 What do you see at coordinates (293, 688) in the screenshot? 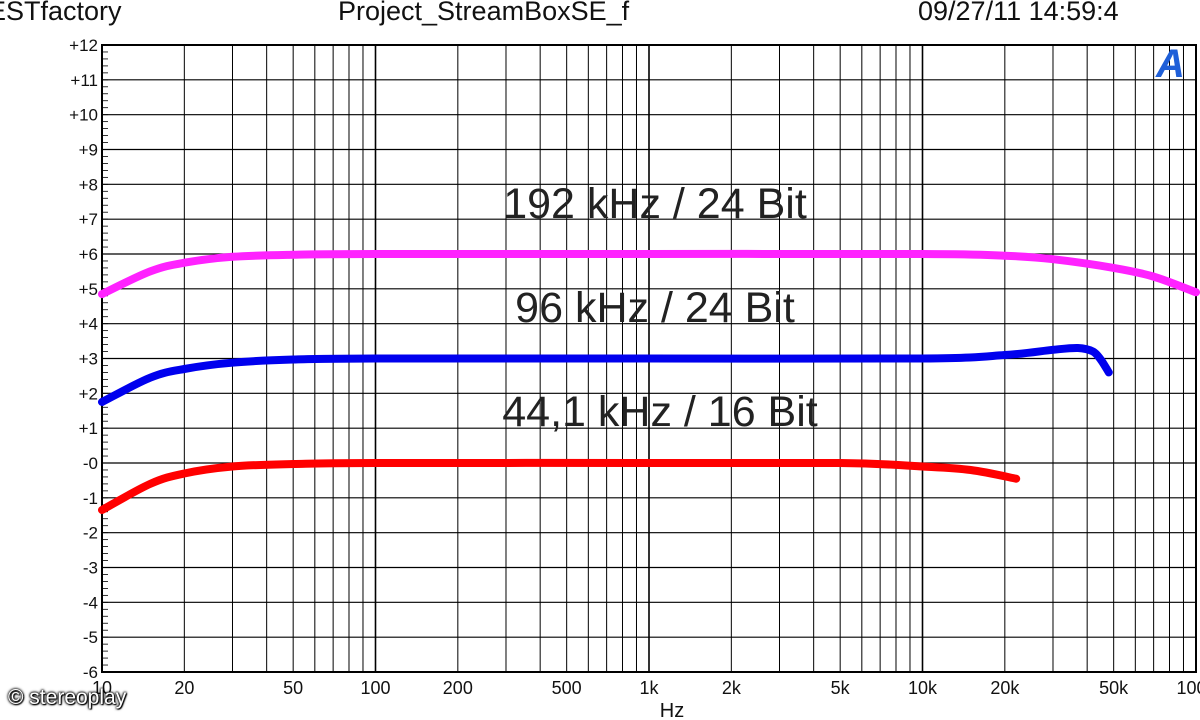
I see `x-tick-label: 50` at bounding box center [293, 688].